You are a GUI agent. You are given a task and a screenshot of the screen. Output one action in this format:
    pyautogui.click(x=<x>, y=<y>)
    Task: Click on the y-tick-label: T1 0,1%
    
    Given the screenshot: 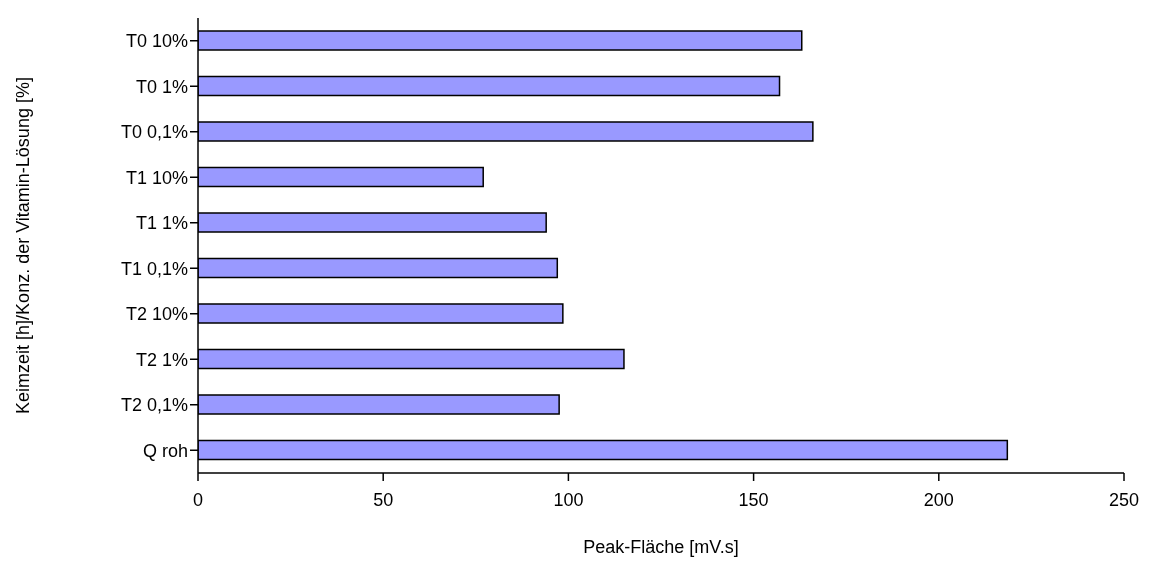 What is the action you would take?
    pyautogui.click(x=154, y=268)
    